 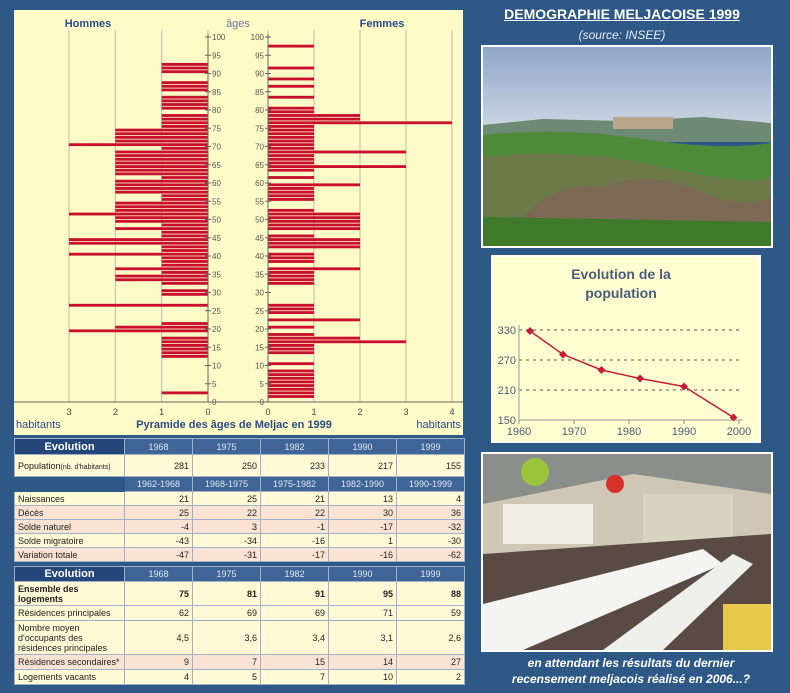 I want to click on x-tick-label: 1, so click(x=313, y=412).